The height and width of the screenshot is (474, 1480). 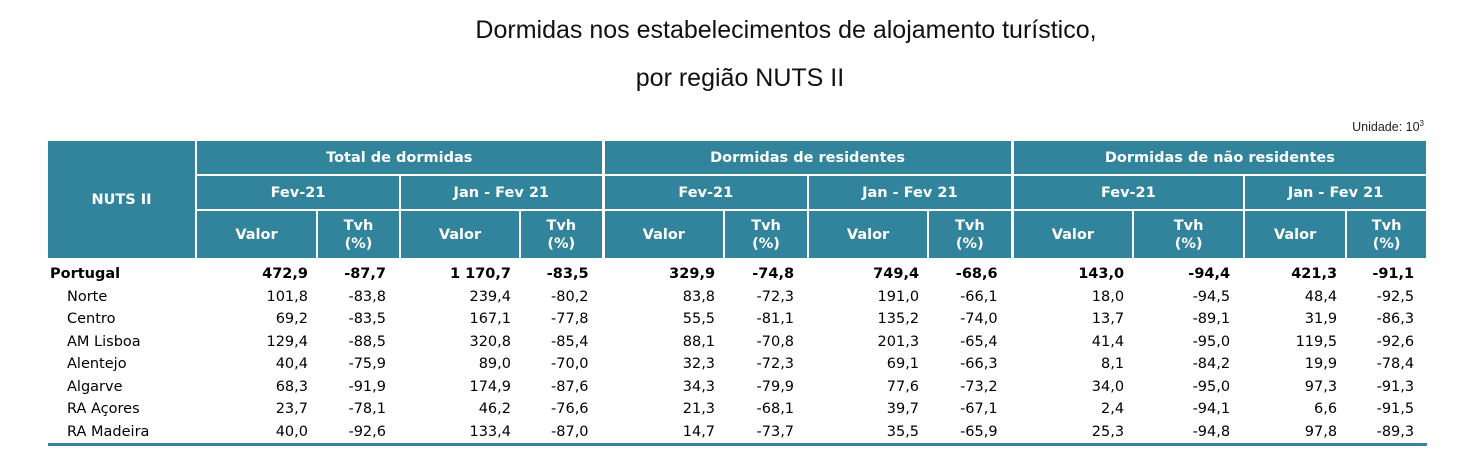 I want to click on unit-exponent: 3, so click(x=1421, y=123).